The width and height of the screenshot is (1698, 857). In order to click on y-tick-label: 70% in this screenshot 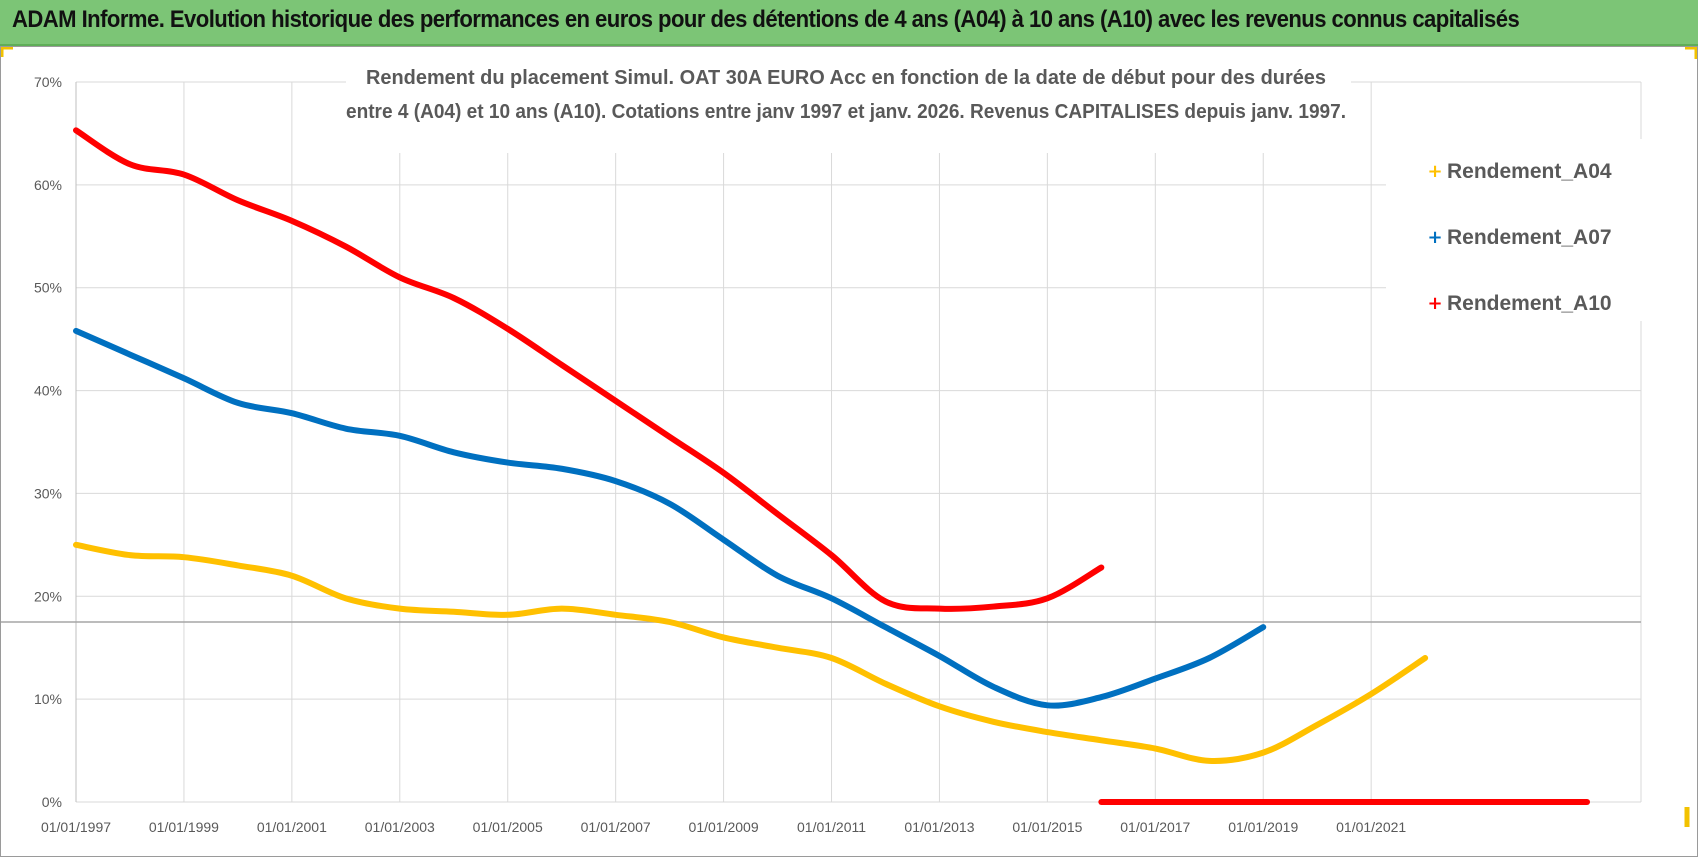, I will do `click(48, 82)`.